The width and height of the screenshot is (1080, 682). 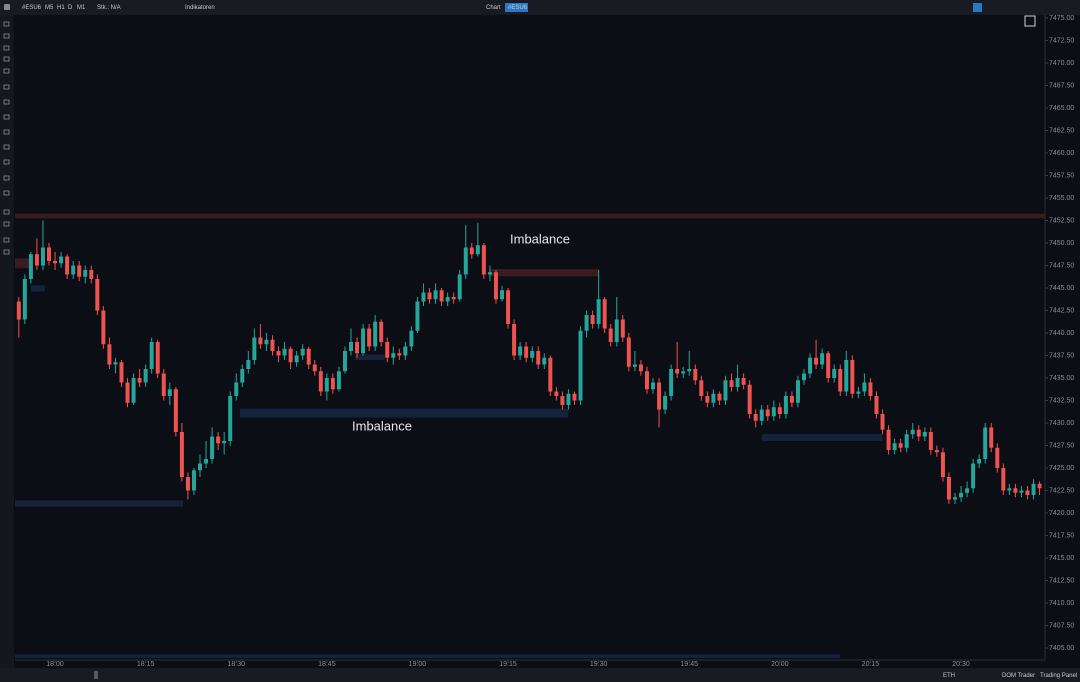 What do you see at coordinates (109, 8) in the screenshot?
I see `status: Stk.: N/A` at bounding box center [109, 8].